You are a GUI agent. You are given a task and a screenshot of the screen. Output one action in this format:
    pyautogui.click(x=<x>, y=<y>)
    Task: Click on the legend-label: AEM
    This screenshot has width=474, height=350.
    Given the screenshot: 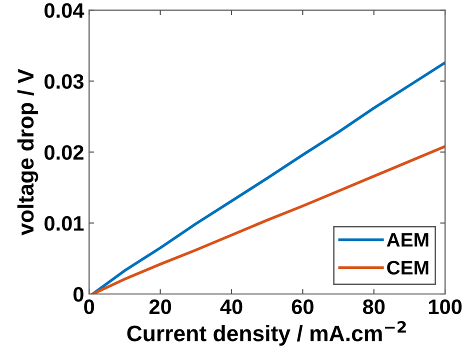 What is the action you would take?
    pyautogui.click(x=407, y=240)
    